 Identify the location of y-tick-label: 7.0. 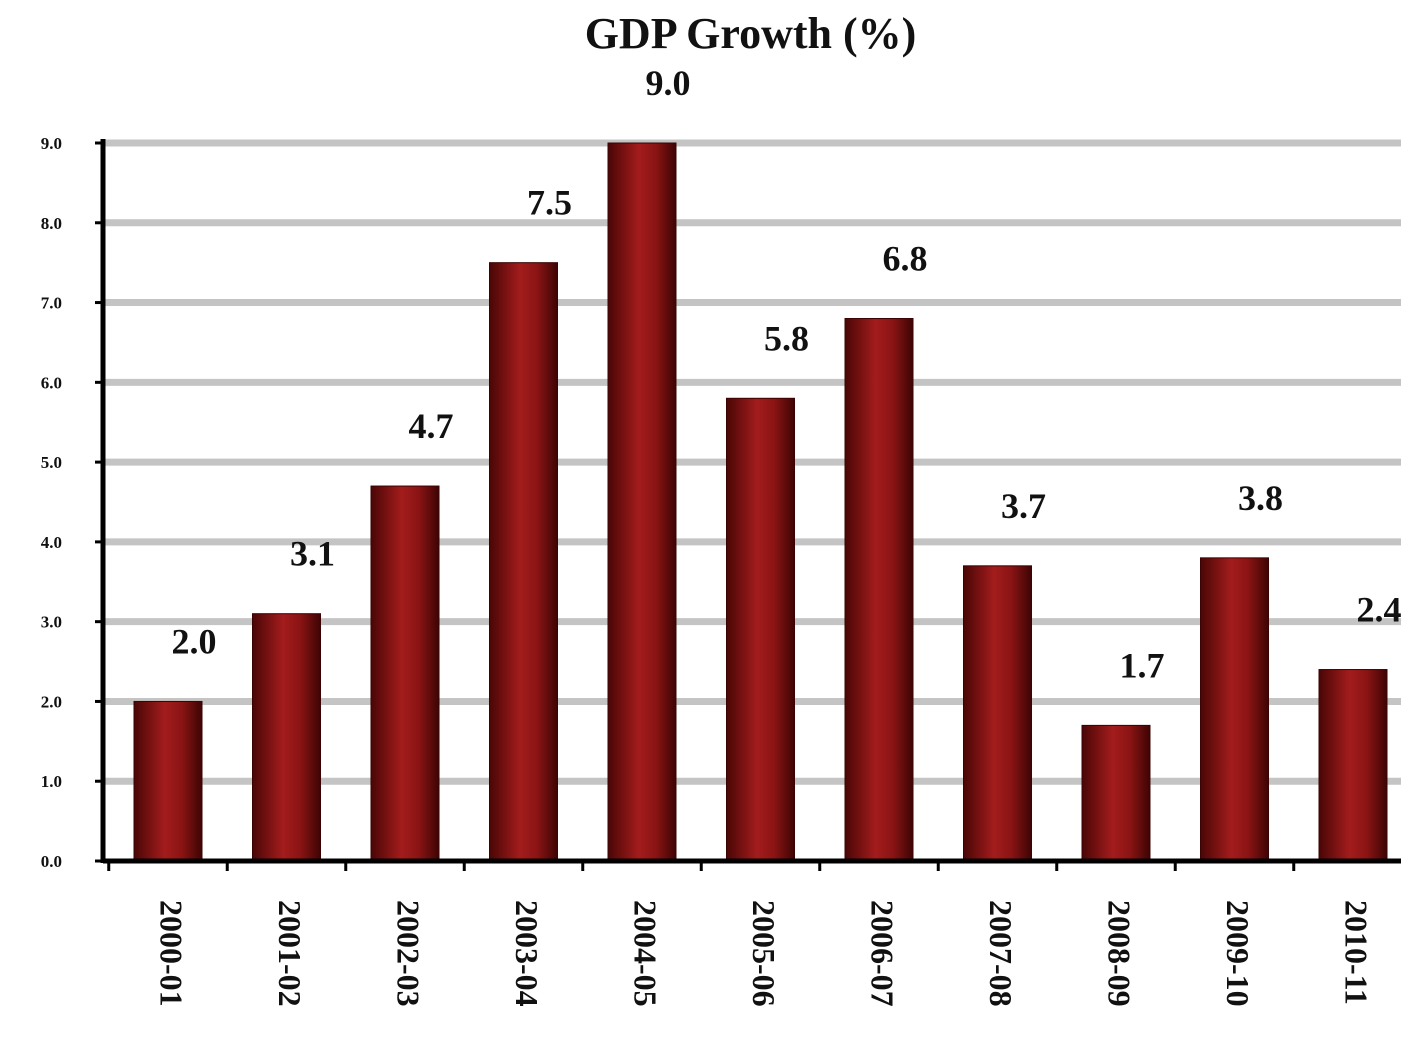
(51, 303).